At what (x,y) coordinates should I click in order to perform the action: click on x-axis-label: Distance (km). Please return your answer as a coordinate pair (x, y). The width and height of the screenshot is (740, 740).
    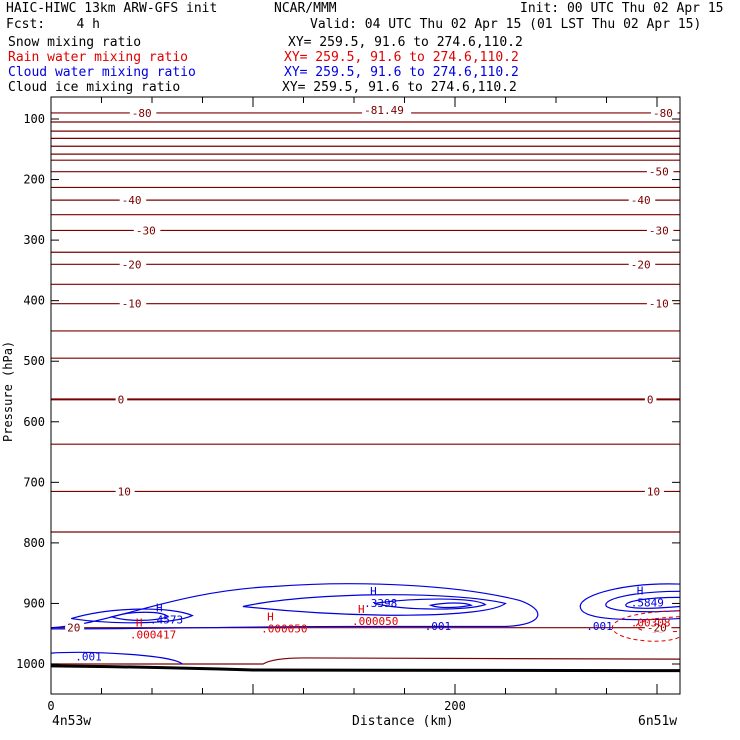
    Looking at the image, I should click on (403, 721).